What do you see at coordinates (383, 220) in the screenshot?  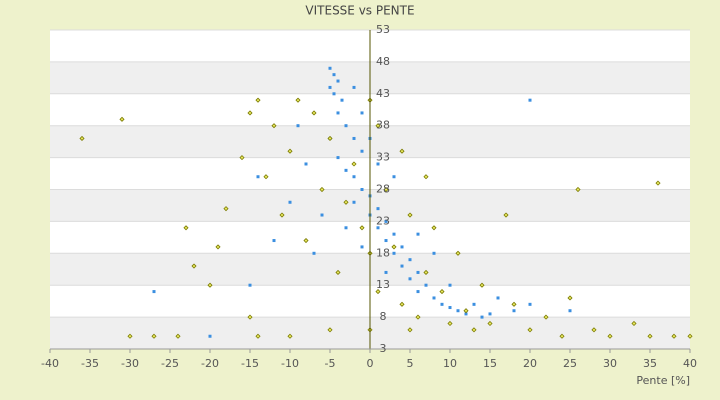 I see `y-tick-label: 23` at bounding box center [383, 220].